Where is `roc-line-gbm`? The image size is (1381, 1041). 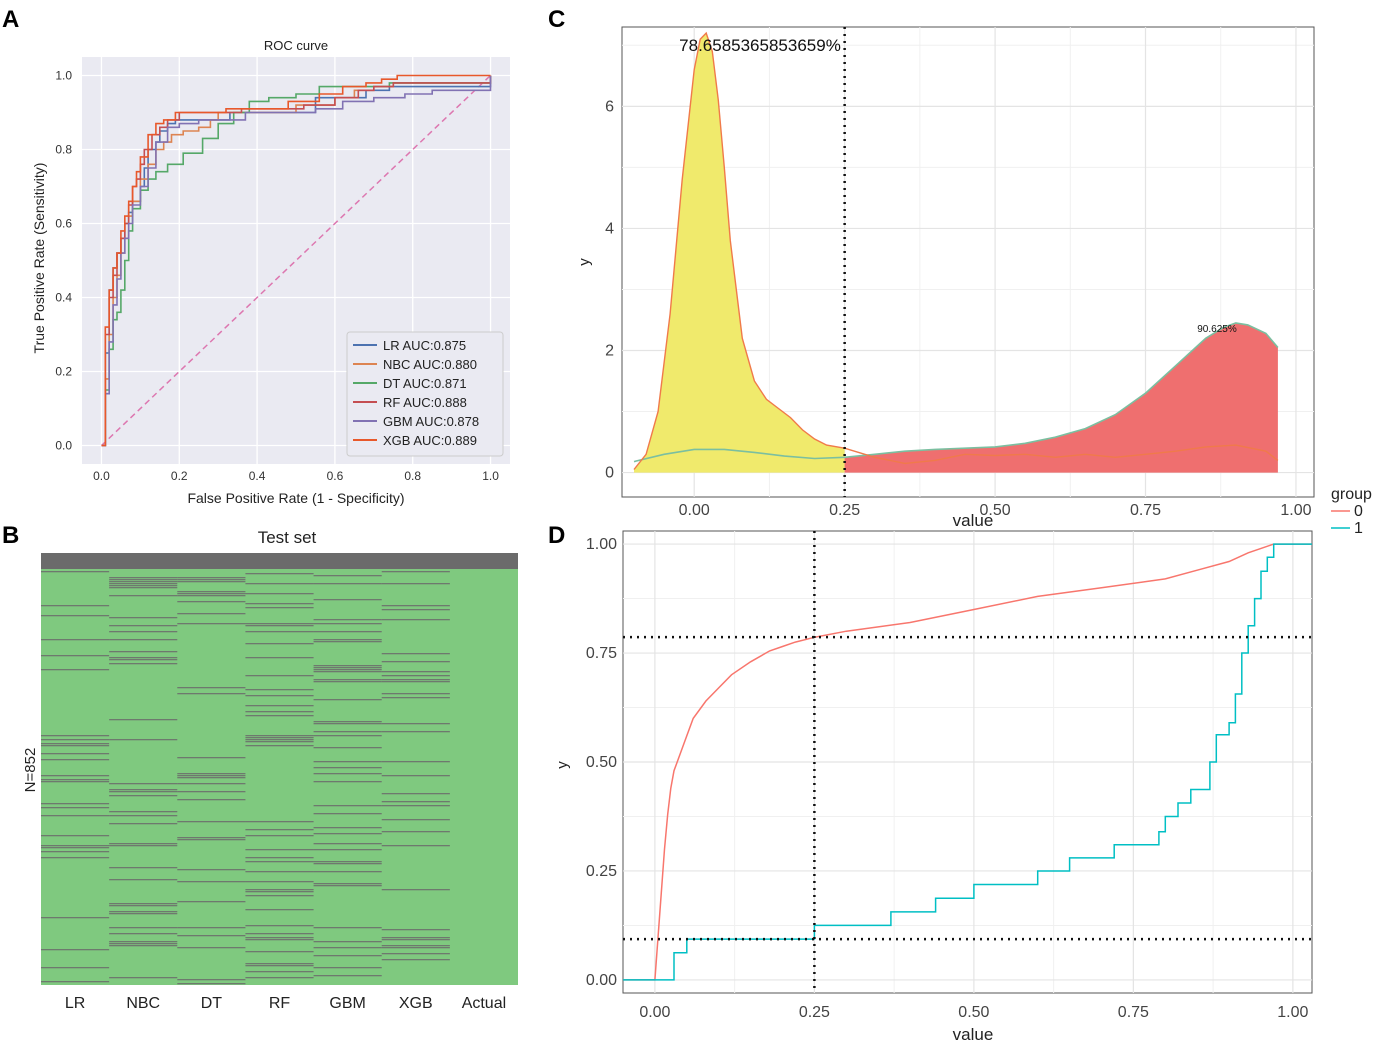
roc-line-gbm is located at coordinates (296, 261).